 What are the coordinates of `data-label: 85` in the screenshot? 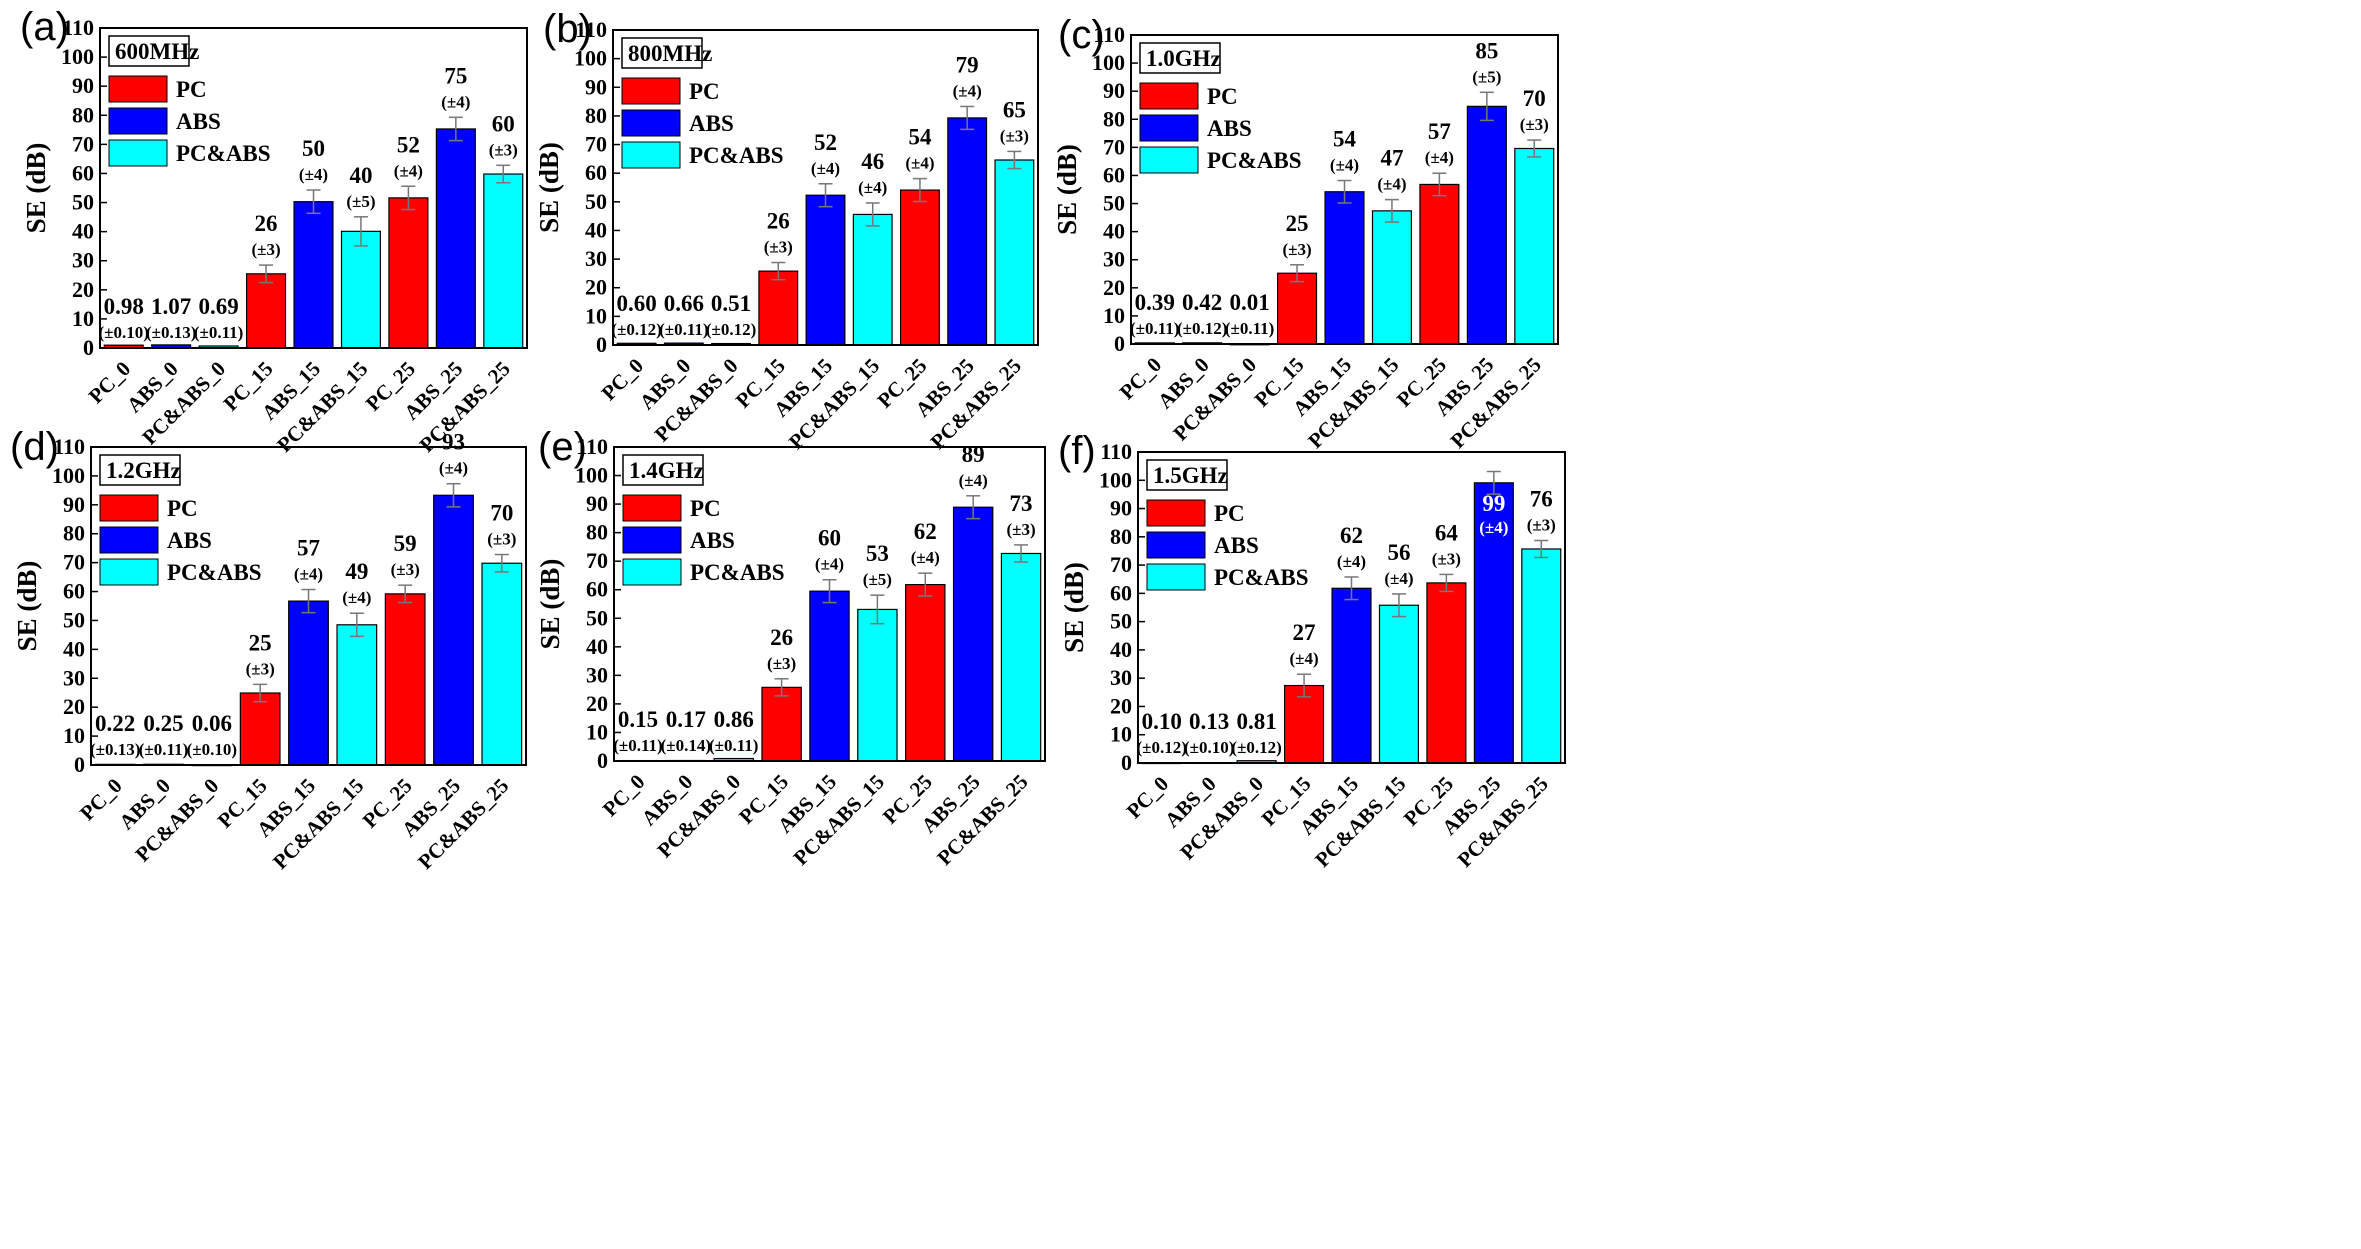 It's located at (1486, 50).